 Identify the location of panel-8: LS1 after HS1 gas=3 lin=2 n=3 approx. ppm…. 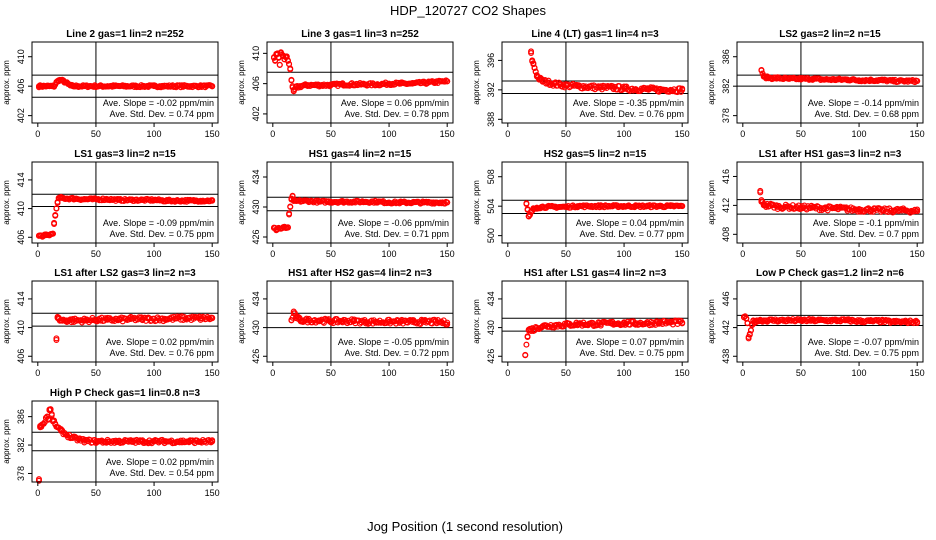
(816, 204).